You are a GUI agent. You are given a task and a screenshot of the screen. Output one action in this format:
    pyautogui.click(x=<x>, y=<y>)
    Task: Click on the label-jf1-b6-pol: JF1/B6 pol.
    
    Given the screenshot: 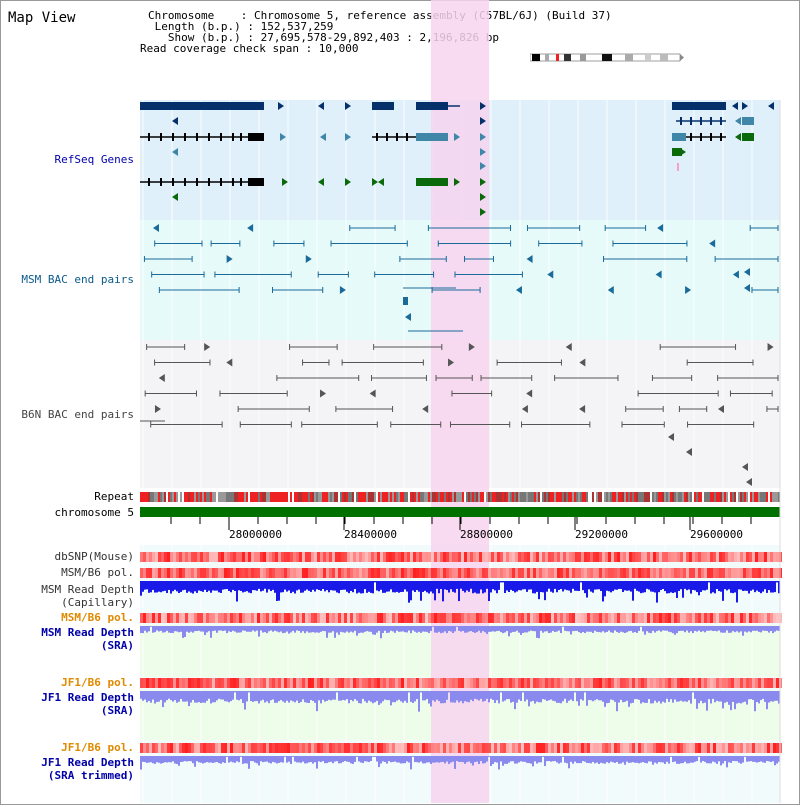 What is the action you would take?
    pyautogui.click(x=97, y=682)
    